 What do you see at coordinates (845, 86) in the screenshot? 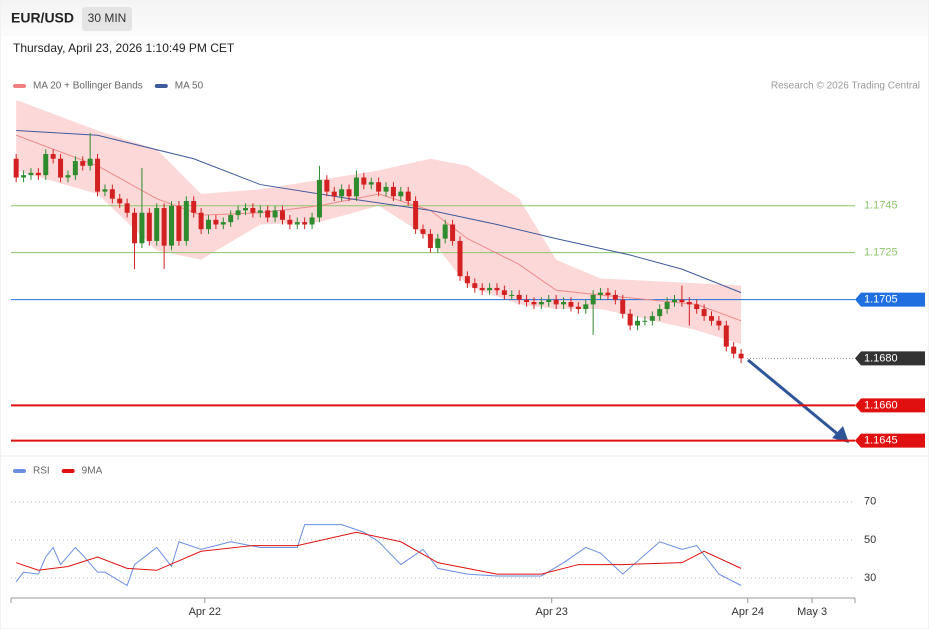
I see `copyright: Research © 2026 Trading Central` at bounding box center [845, 86].